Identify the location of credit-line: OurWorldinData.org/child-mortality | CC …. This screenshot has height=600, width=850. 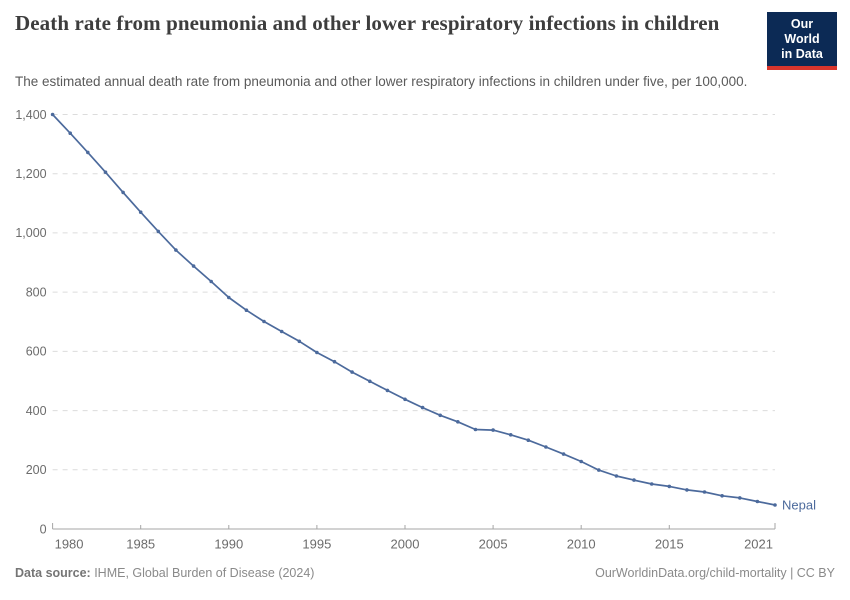
(715, 573).